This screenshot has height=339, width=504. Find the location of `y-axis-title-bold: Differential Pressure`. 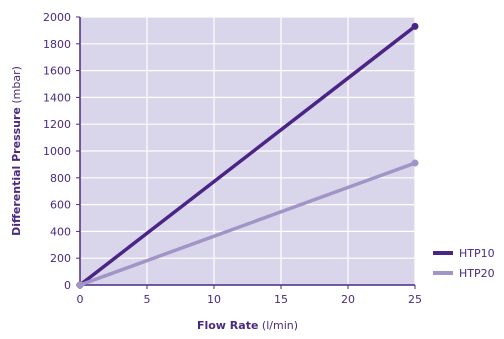

y-axis-title-bold: Differential Pressure is located at coordinates (16, 171).